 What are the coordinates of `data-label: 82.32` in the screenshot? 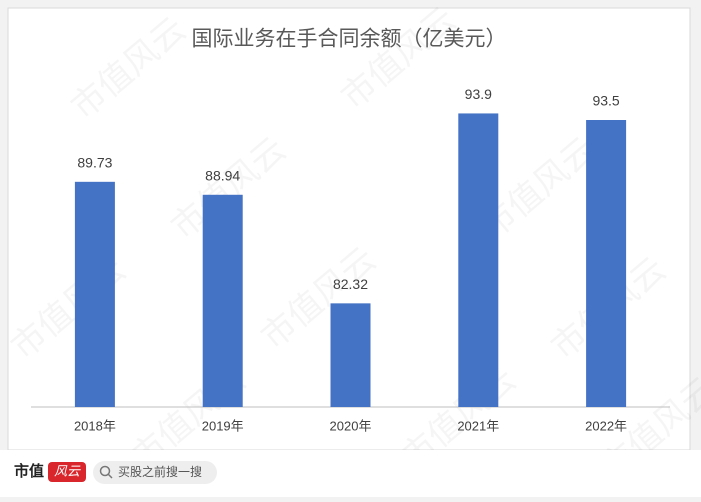 It's located at (350, 284).